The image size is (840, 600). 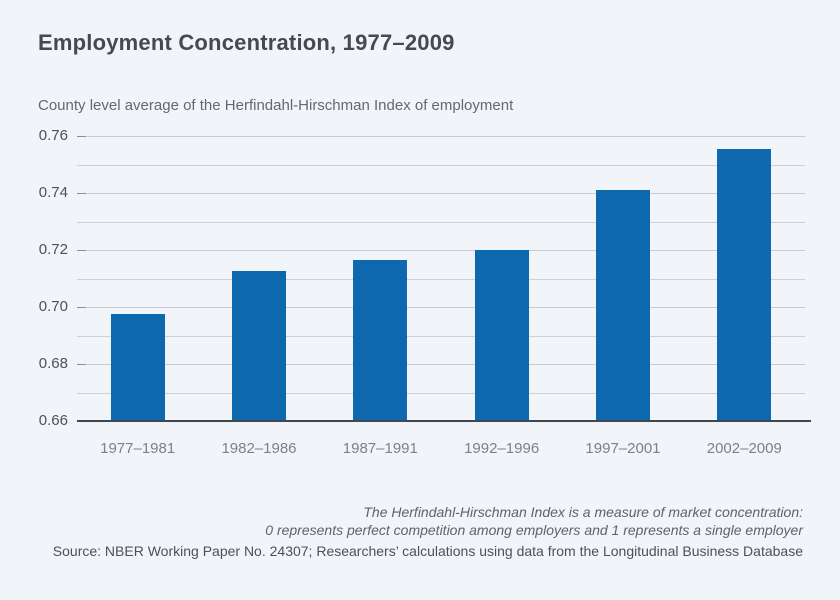 What do you see at coordinates (53, 135) in the screenshot?
I see `y-axis-label: 0.76` at bounding box center [53, 135].